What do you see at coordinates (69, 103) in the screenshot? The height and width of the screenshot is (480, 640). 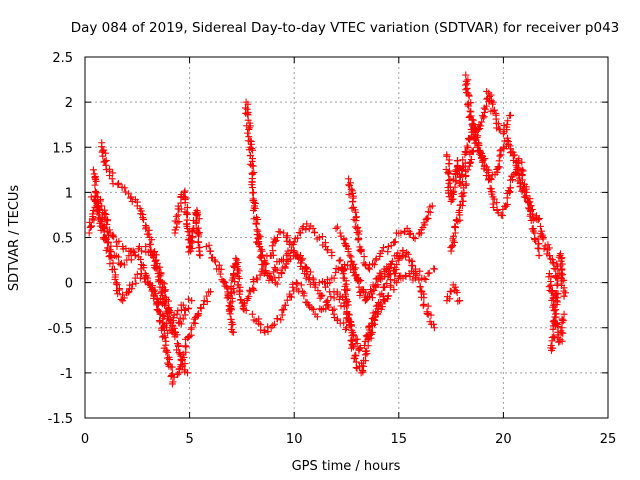 I see `y-tick-label: 2` at bounding box center [69, 103].